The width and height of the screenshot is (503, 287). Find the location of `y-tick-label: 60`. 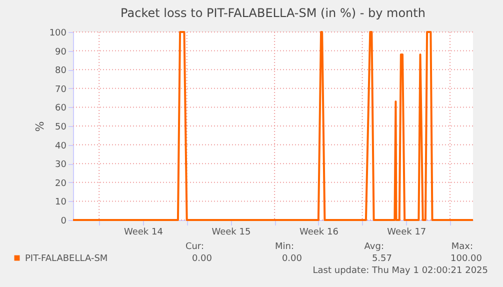

y-tick-label: 60 is located at coordinates (61, 109).